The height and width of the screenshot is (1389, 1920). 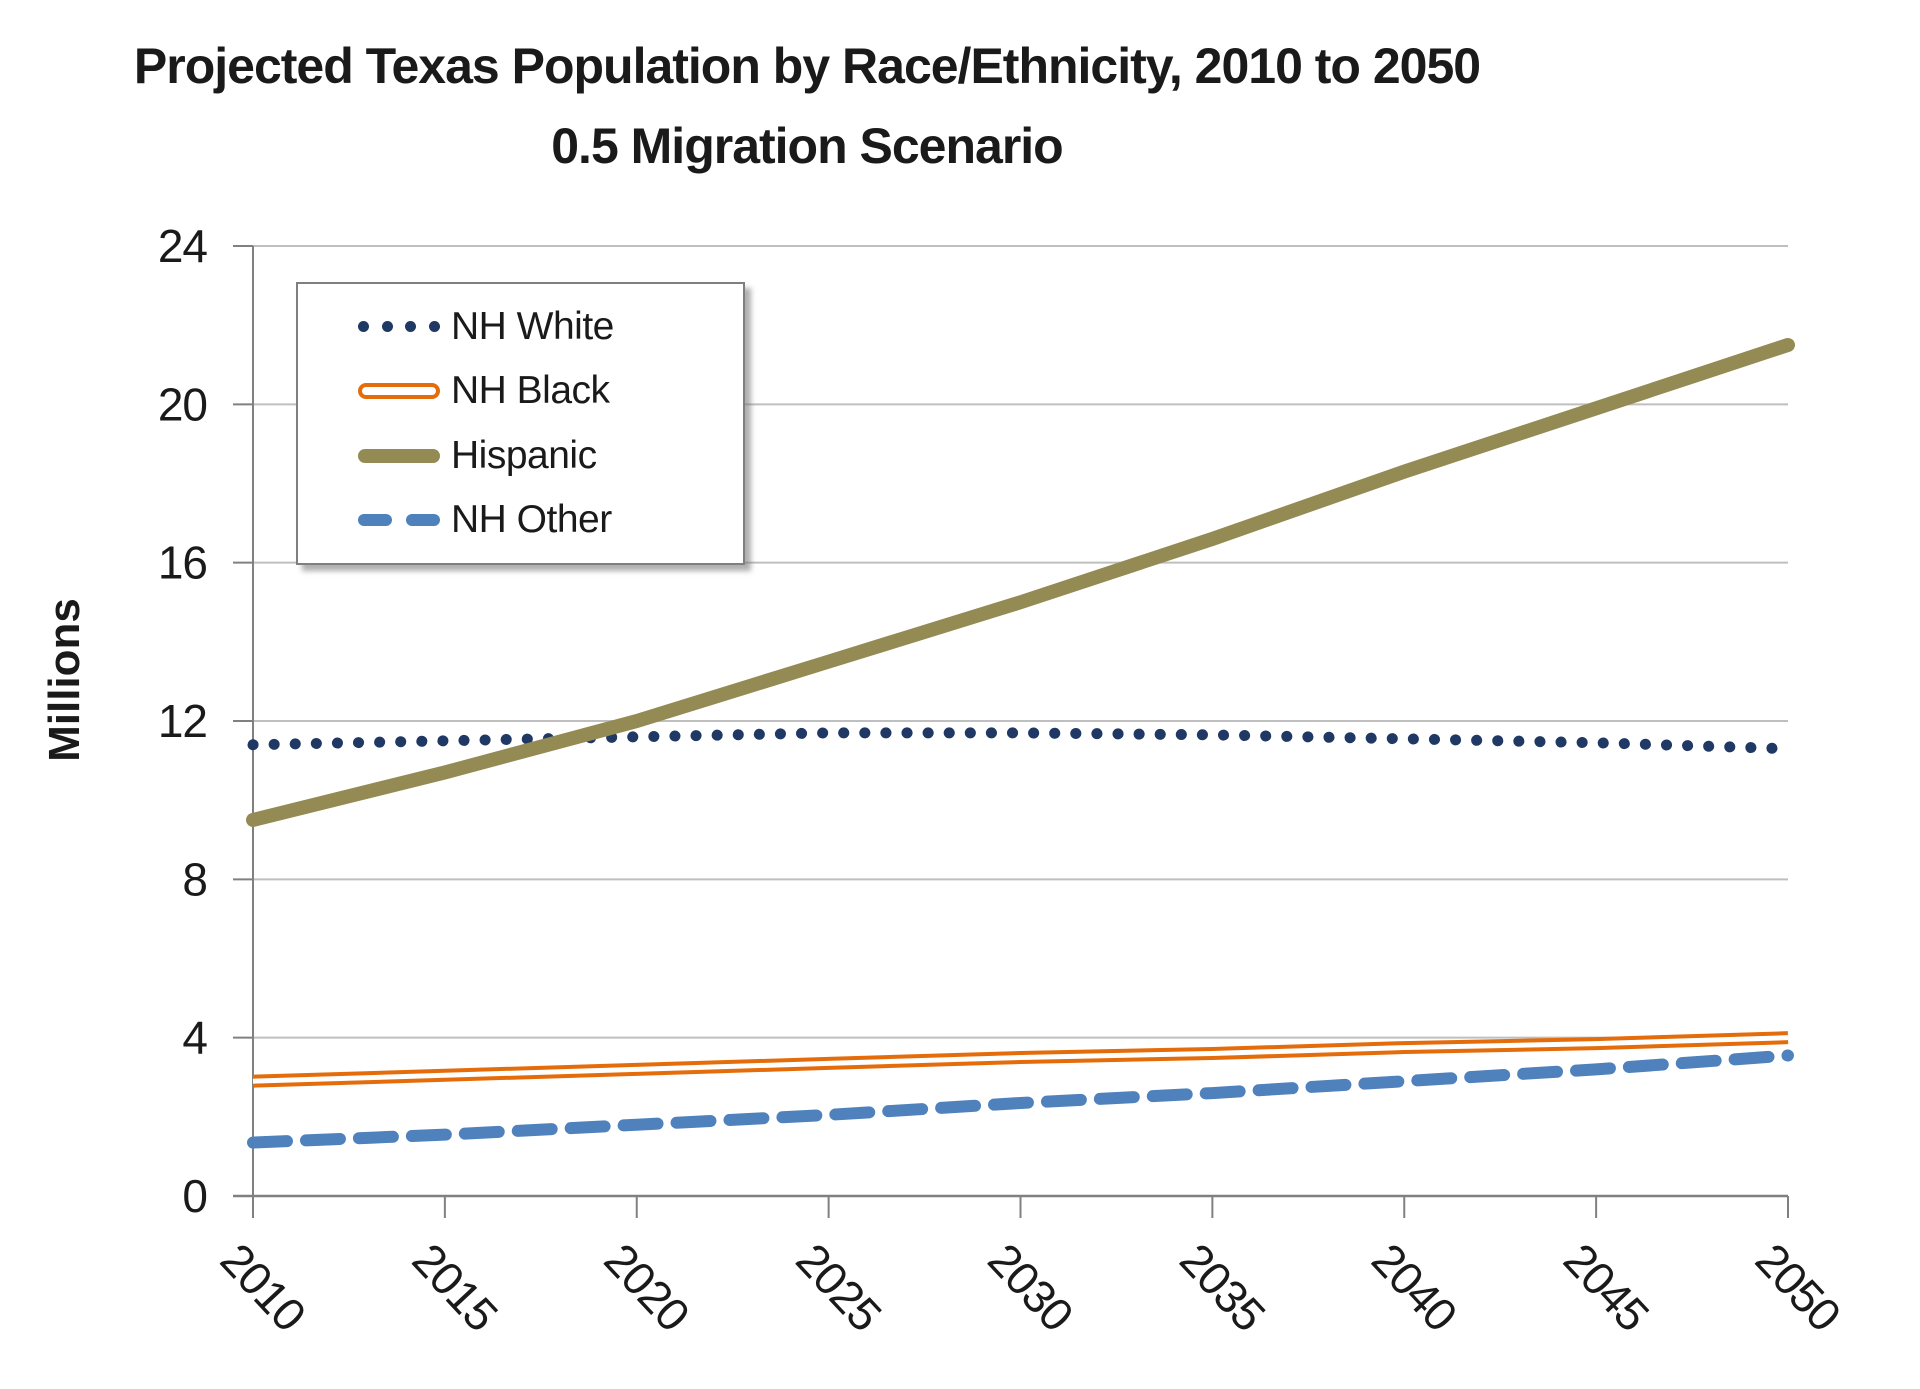 What do you see at coordinates (524, 455) in the screenshot?
I see `legend-label-hispanic: Hispanic` at bounding box center [524, 455].